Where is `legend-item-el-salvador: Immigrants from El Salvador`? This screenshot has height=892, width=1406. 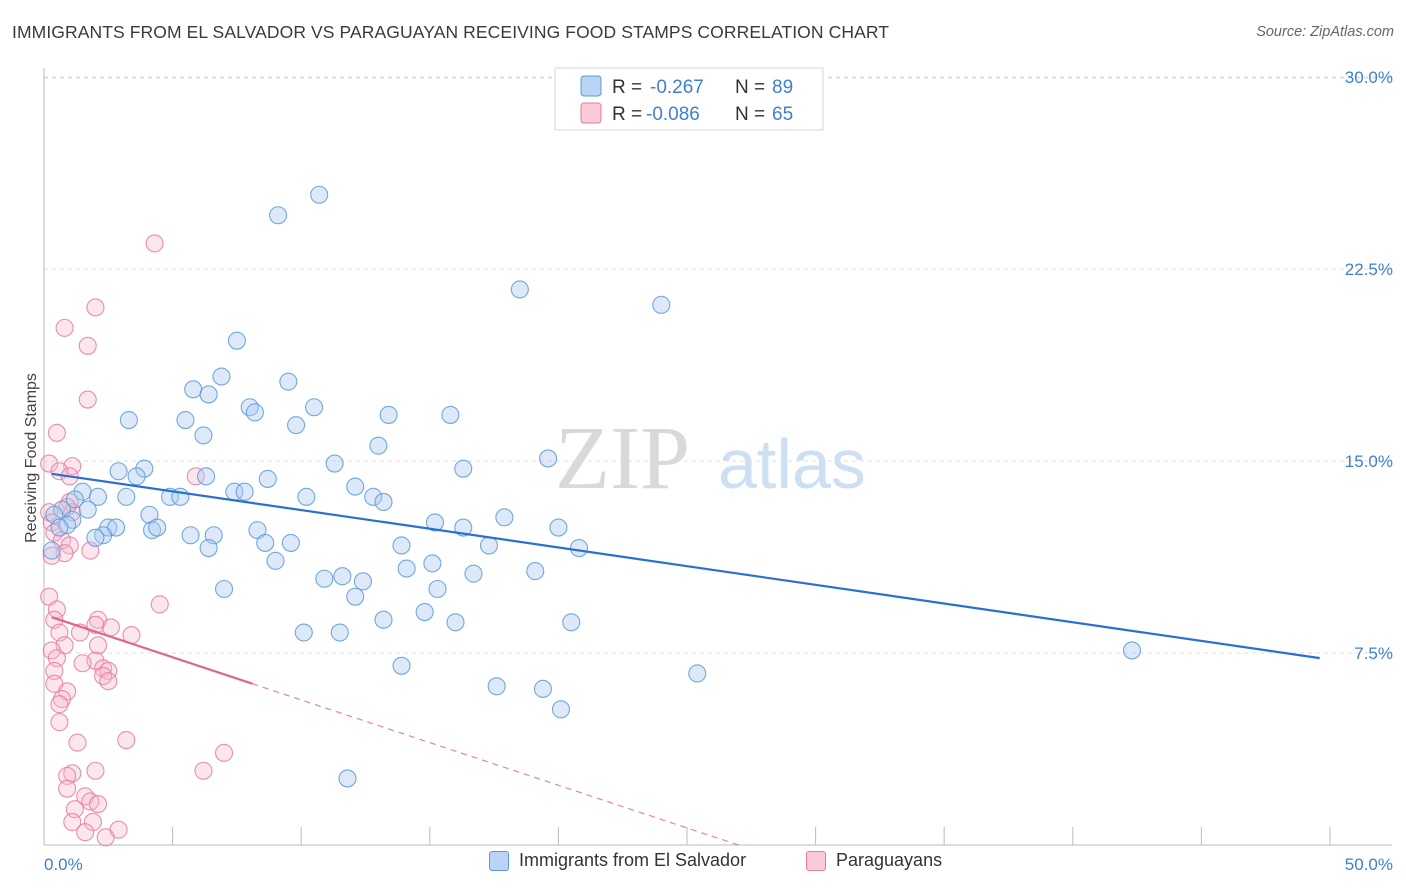 legend-item-el-salvador: Immigrants from El Salvador is located at coordinates (617, 860).